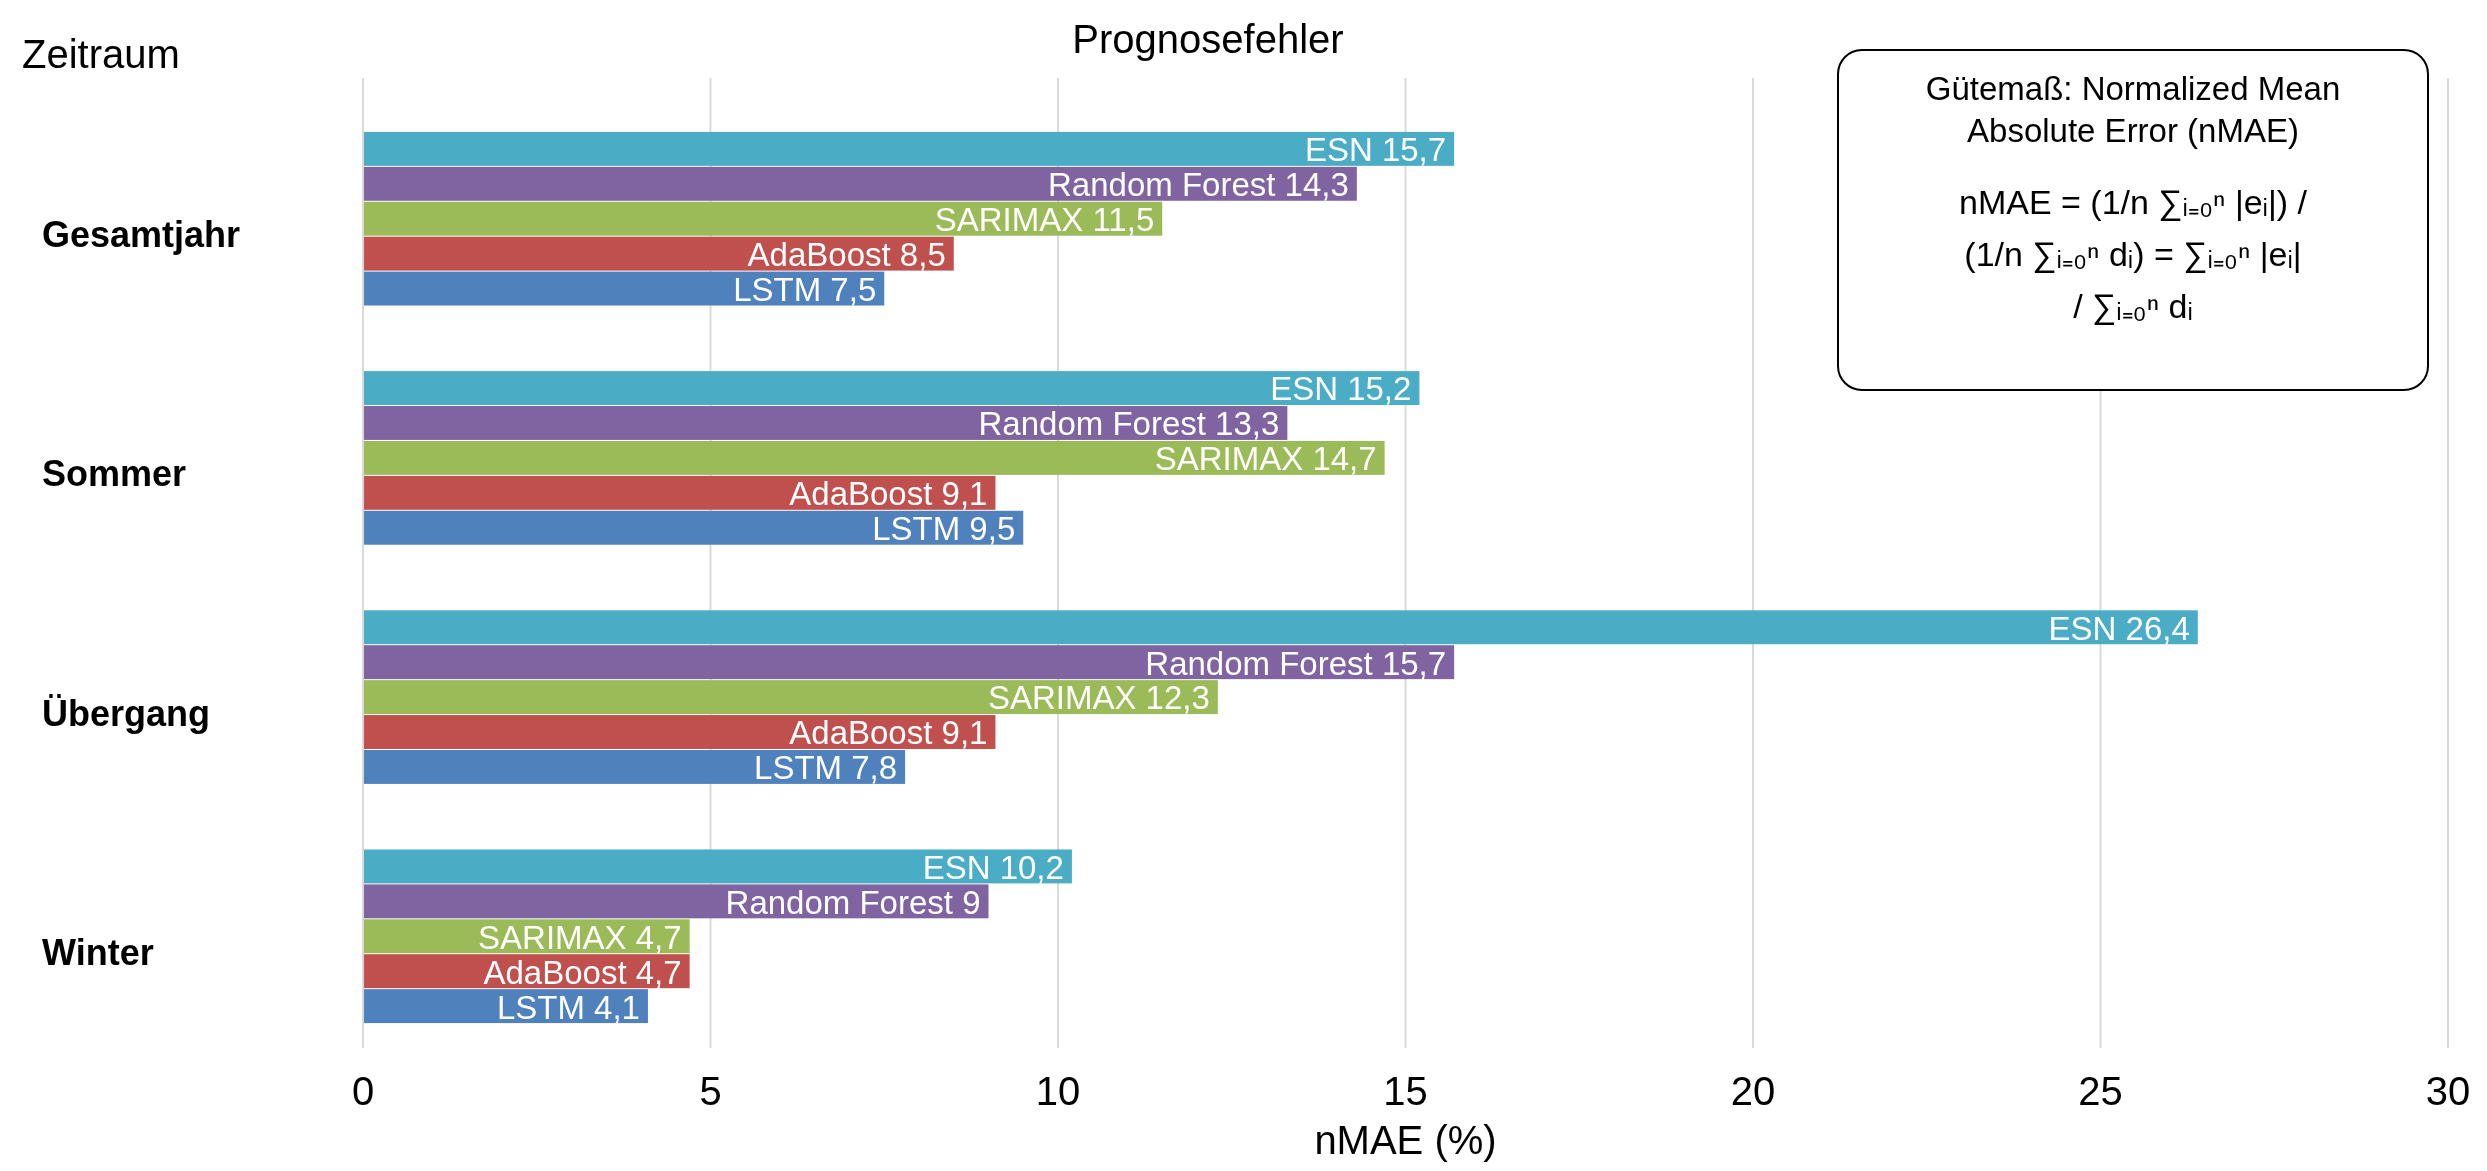  What do you see at coordinates (2133, 254) in the screenshot?
I see `annotation: nMAE = (1/n ∑ᵢ₌₀ⁿ |eᵢ|) / (1/n ∑ᵢ₌₀ⁿ dᵢ) = ∑ᵢ₌₀ⁿ |eᵢ| / ∑ᵢ₌₀ⁿ dᵢ` at bounding box center [2133, 254].